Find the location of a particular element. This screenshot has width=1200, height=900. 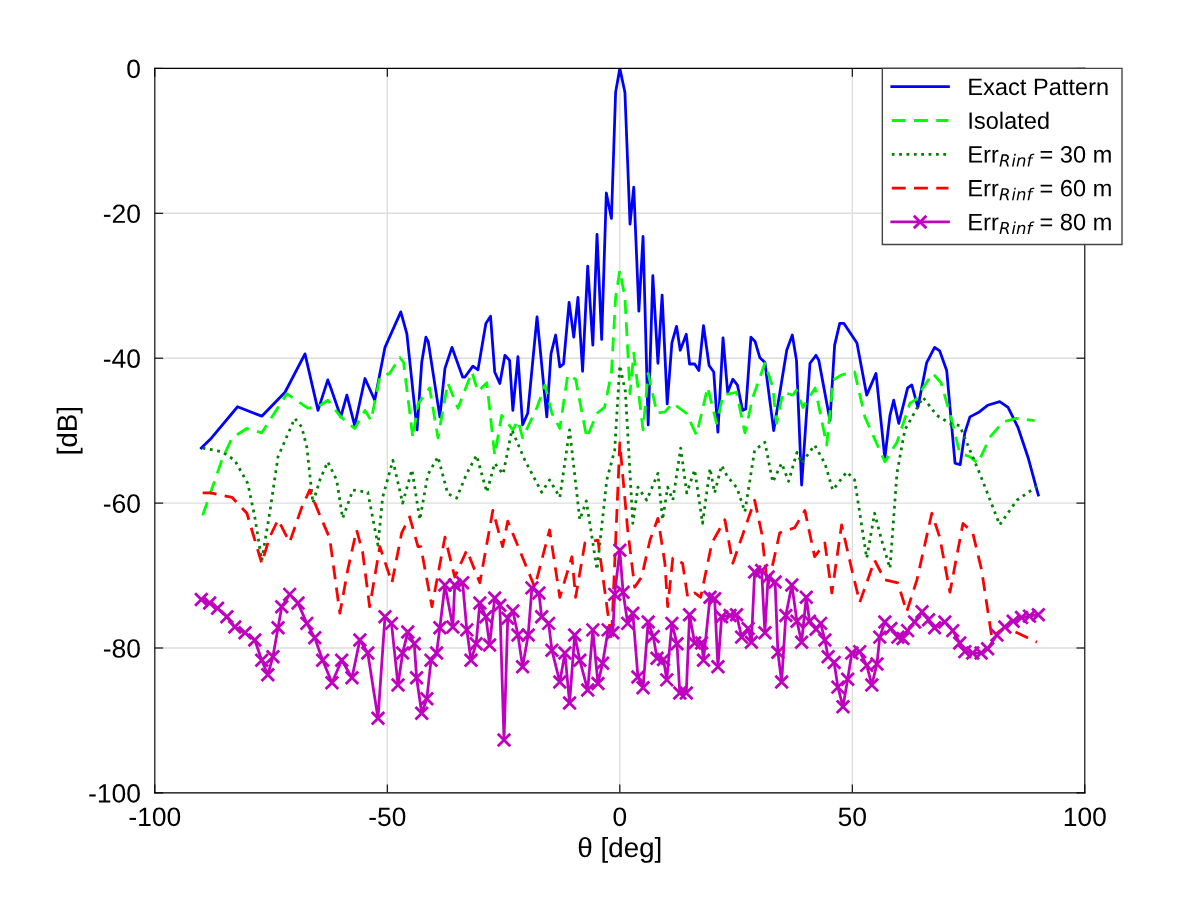

legend-label: Isolated is located at coordinates (1009, 120).